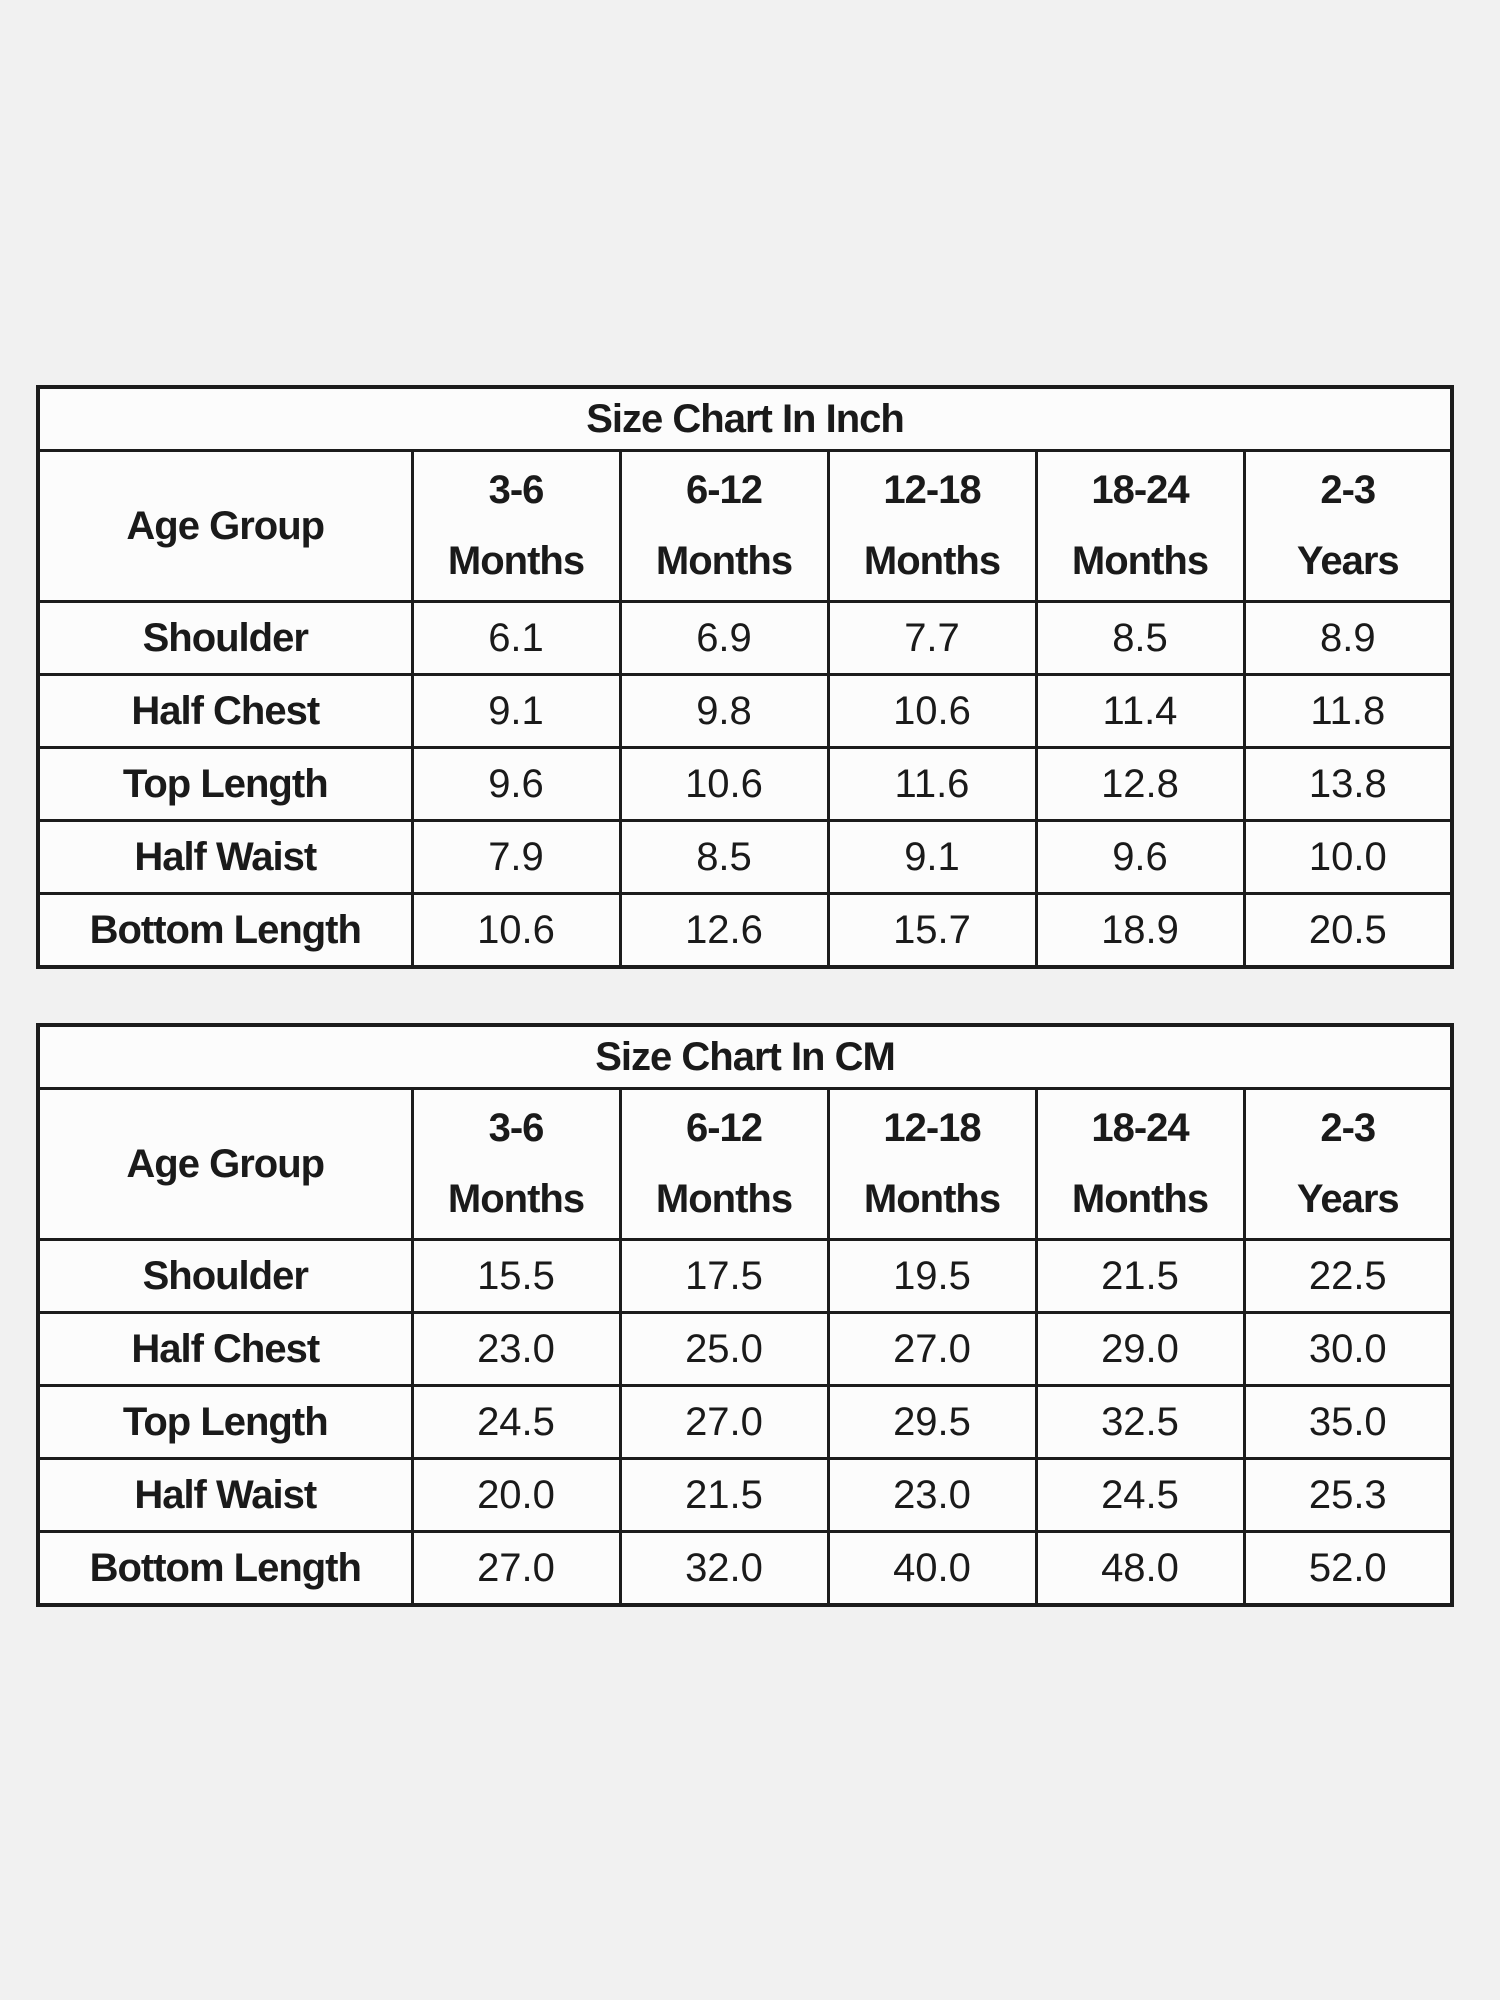 The image size is (1500, 2000). I want to click on table-row: Shoulder 6.1 6.9 7.7 8.5 8.9, so click(745, 638).